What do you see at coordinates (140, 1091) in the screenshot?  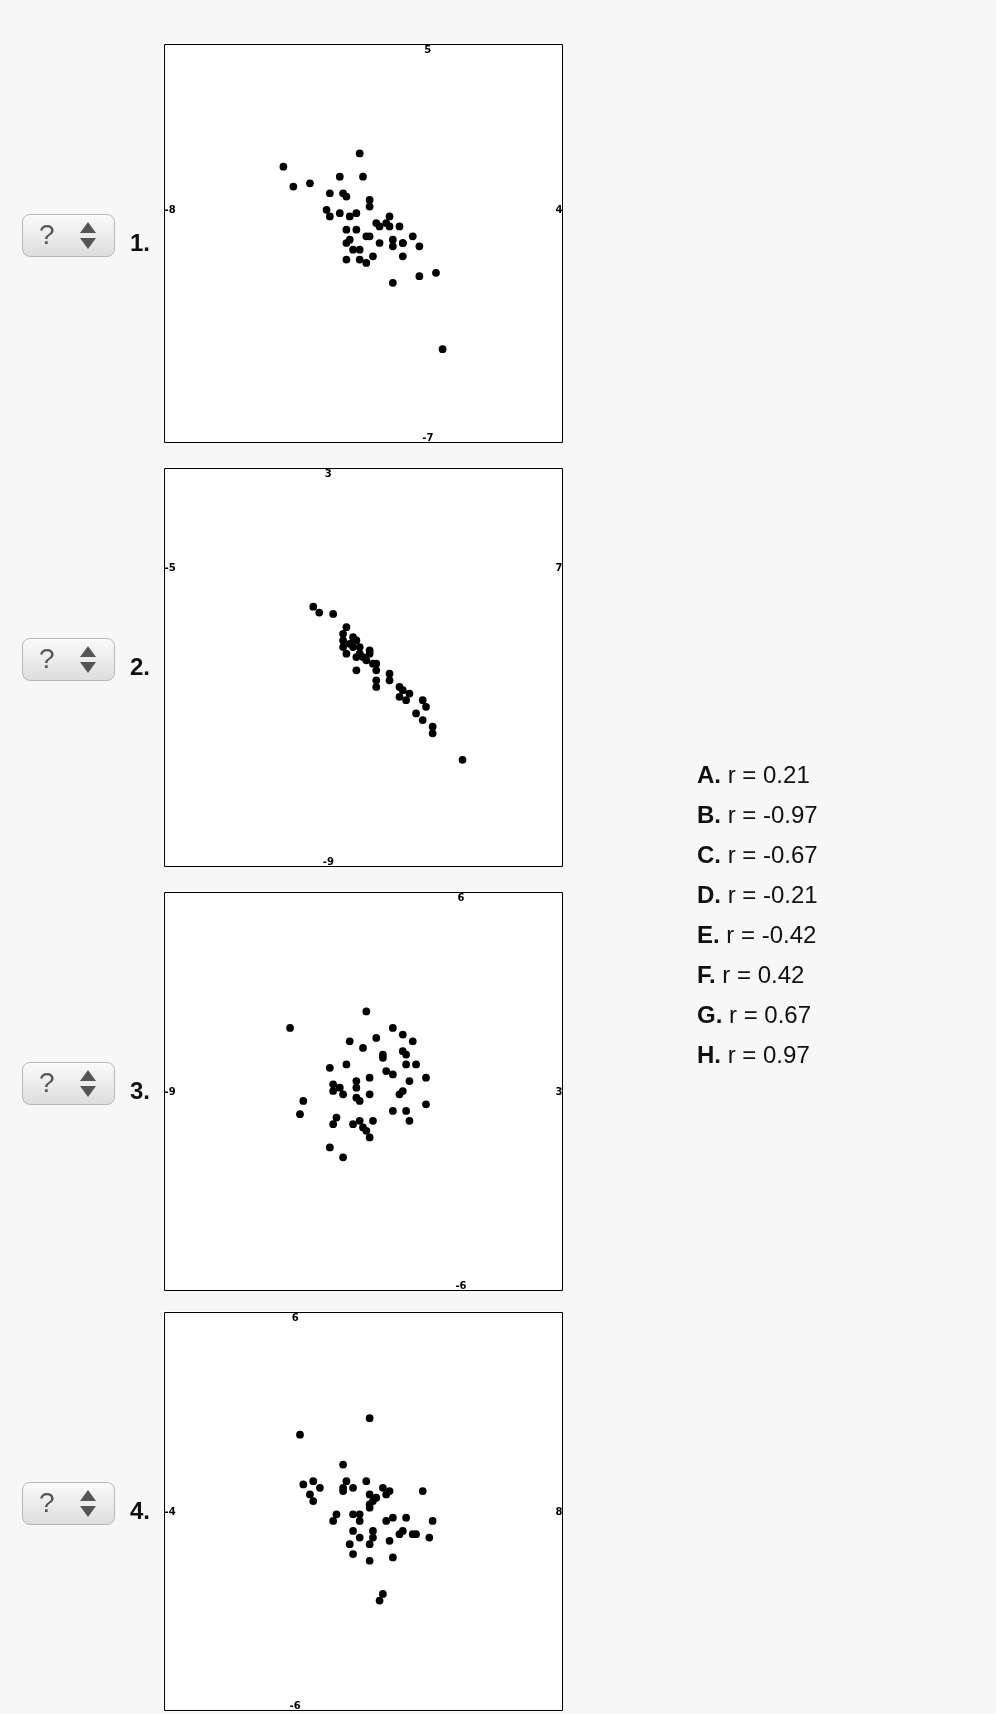 I see `text: 3.` at bounding box center [140, 1091].